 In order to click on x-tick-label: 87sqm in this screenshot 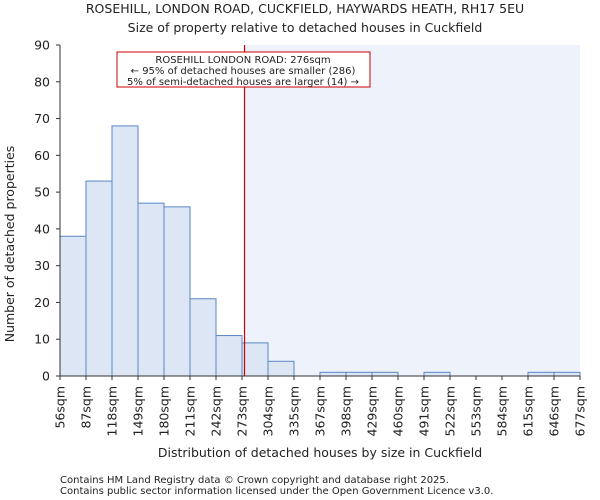, I will do `click(86, 407)`.